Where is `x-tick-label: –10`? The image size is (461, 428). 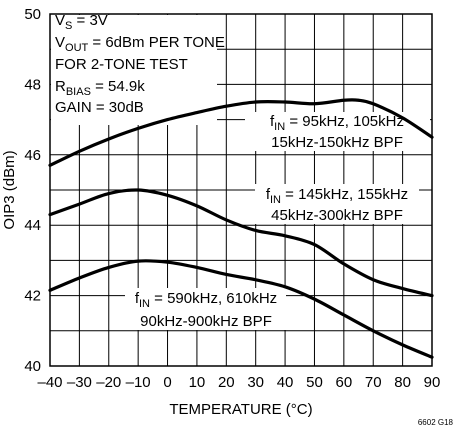 x-tick-label: –10 is located at coordinates (138, 382).